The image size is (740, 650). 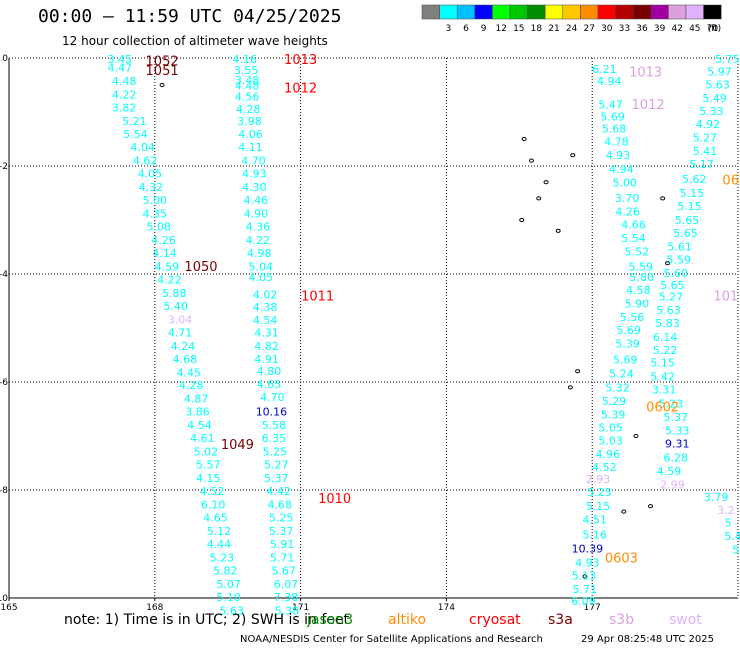 What do you see at coordinates (249, 121) in the screenshot?
I see `swh-value: 3.98` at bounding box center [249, 121].